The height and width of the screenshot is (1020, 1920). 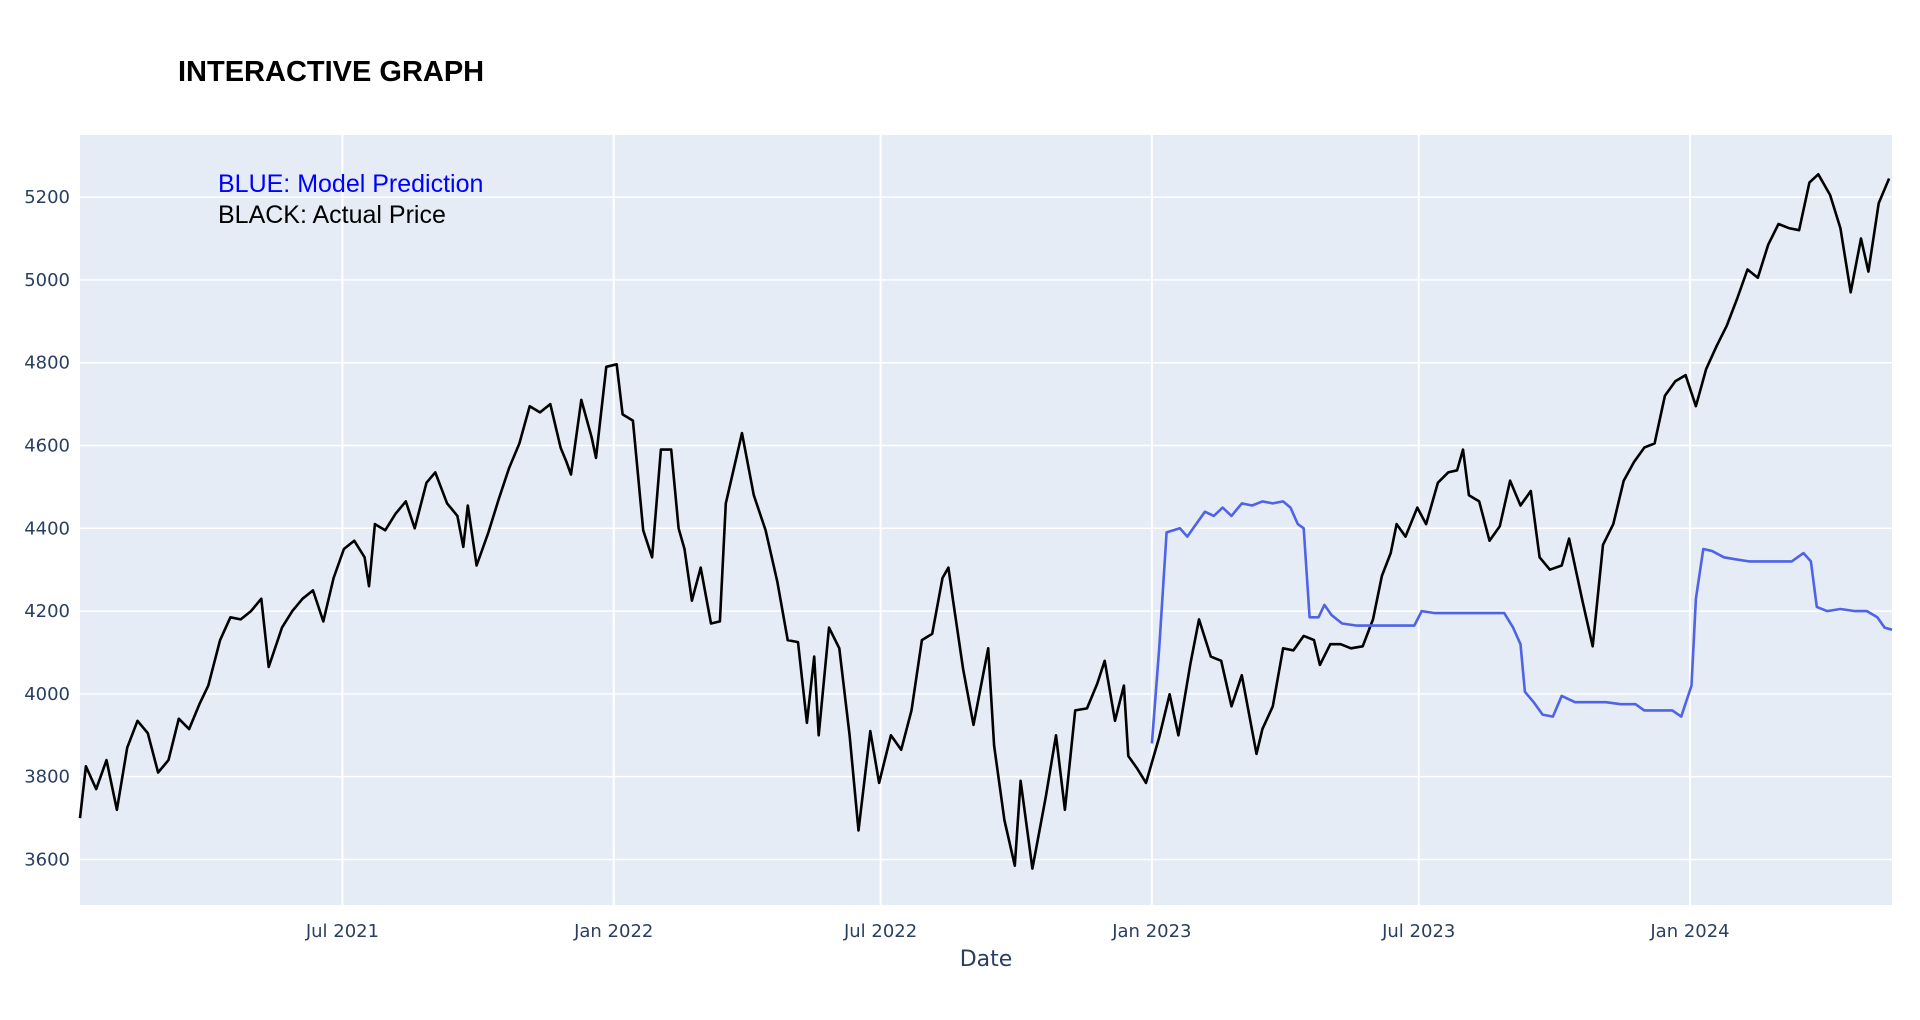 I want to click on y-axis-ticks: 3600 3800 4000 4200 4400 4600 4800 5000 5200, so click(x=47, y=528).